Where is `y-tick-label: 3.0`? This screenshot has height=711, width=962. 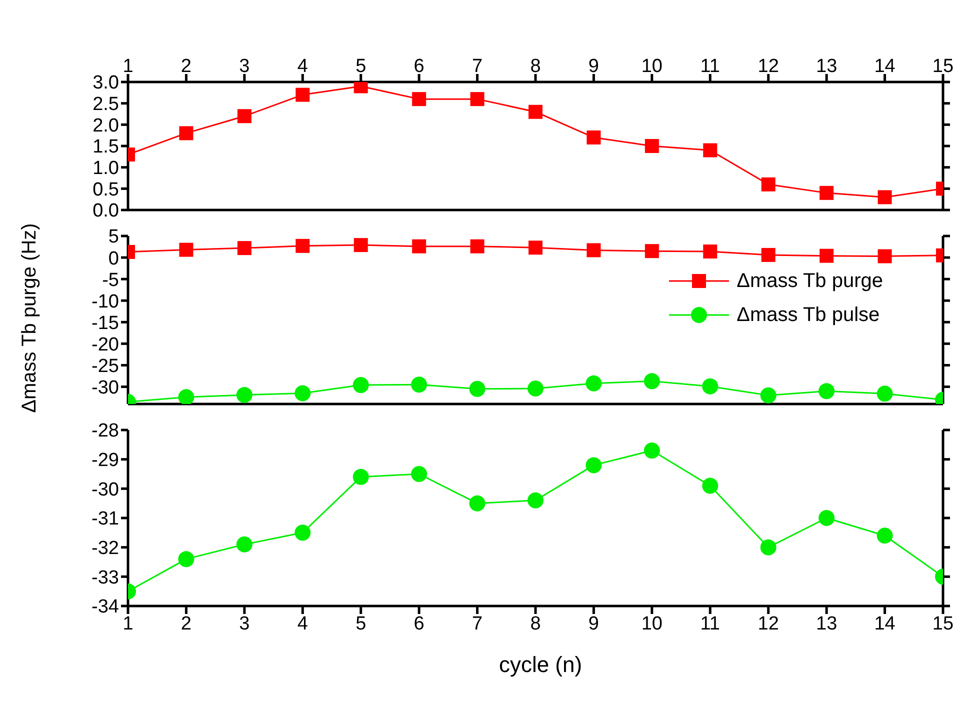 y-tick-label: 3.0 is located at coordinates (105, 83).